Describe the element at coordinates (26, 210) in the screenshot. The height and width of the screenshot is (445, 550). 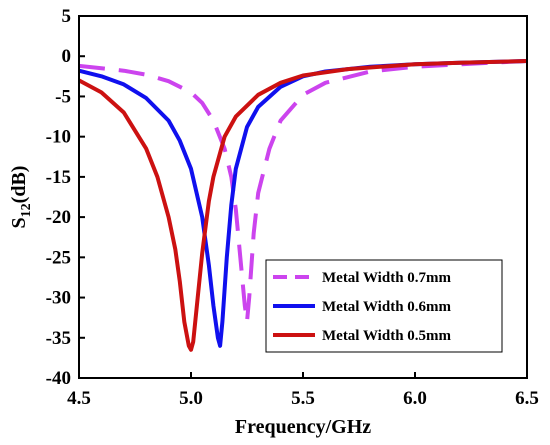
I see `y-axis-title-subscript: 12` at that location.